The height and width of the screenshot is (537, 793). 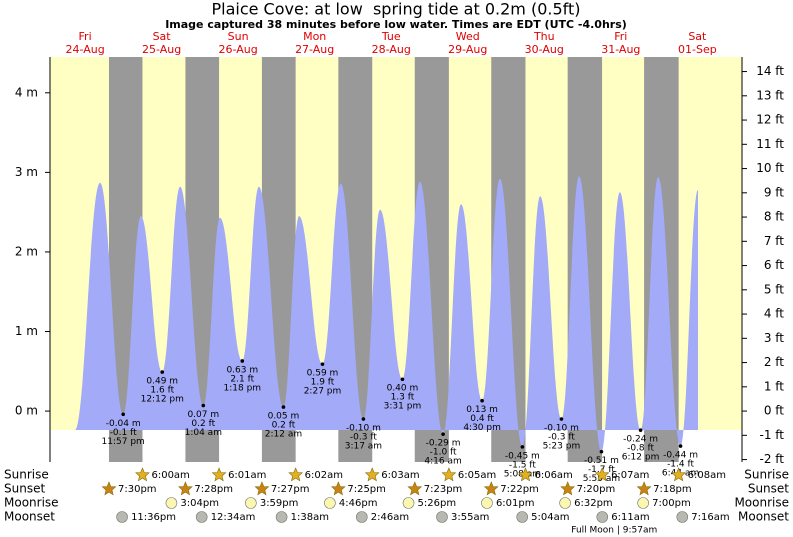 I want to click on y-tick-label: 1 m, so click(x=26, y=331).